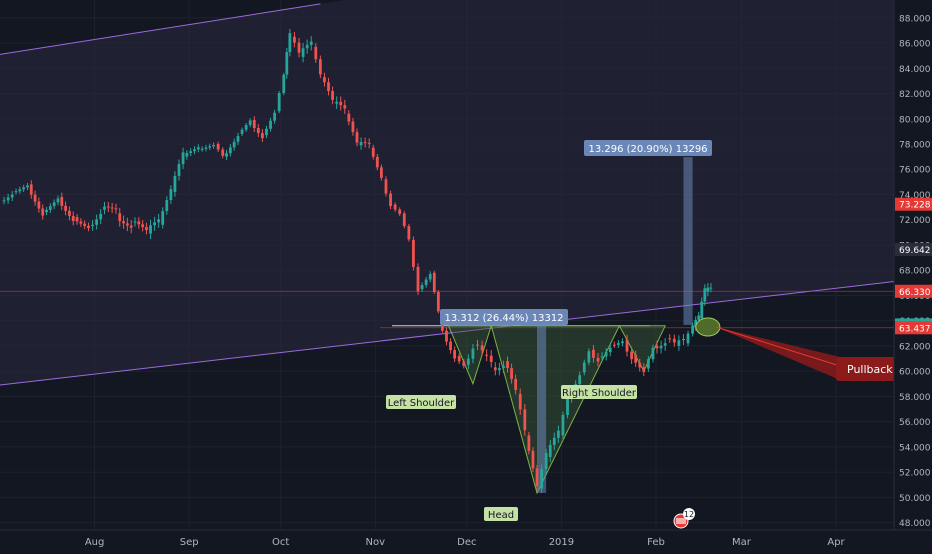 This screenshot has height=554, width=932. Describe the element at coordinates (915, 499) in the screenshot. I see `price-tick-label: 50.000` at that location.